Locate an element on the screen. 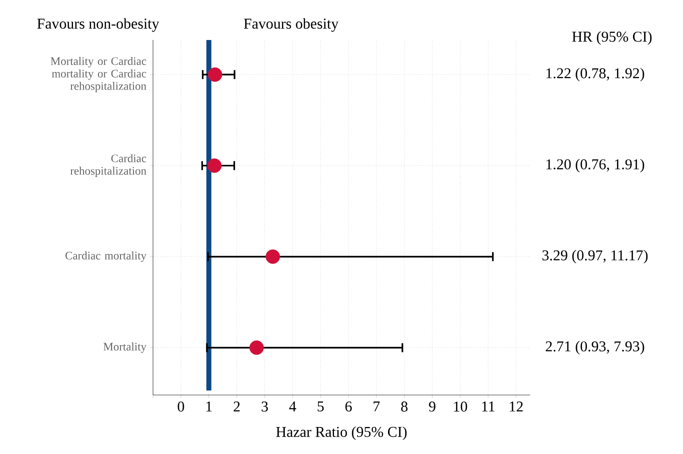 Image resolution: width=683 pixels, height=454 pixels. text: Favours obesity is located at coordinates (291, 25).